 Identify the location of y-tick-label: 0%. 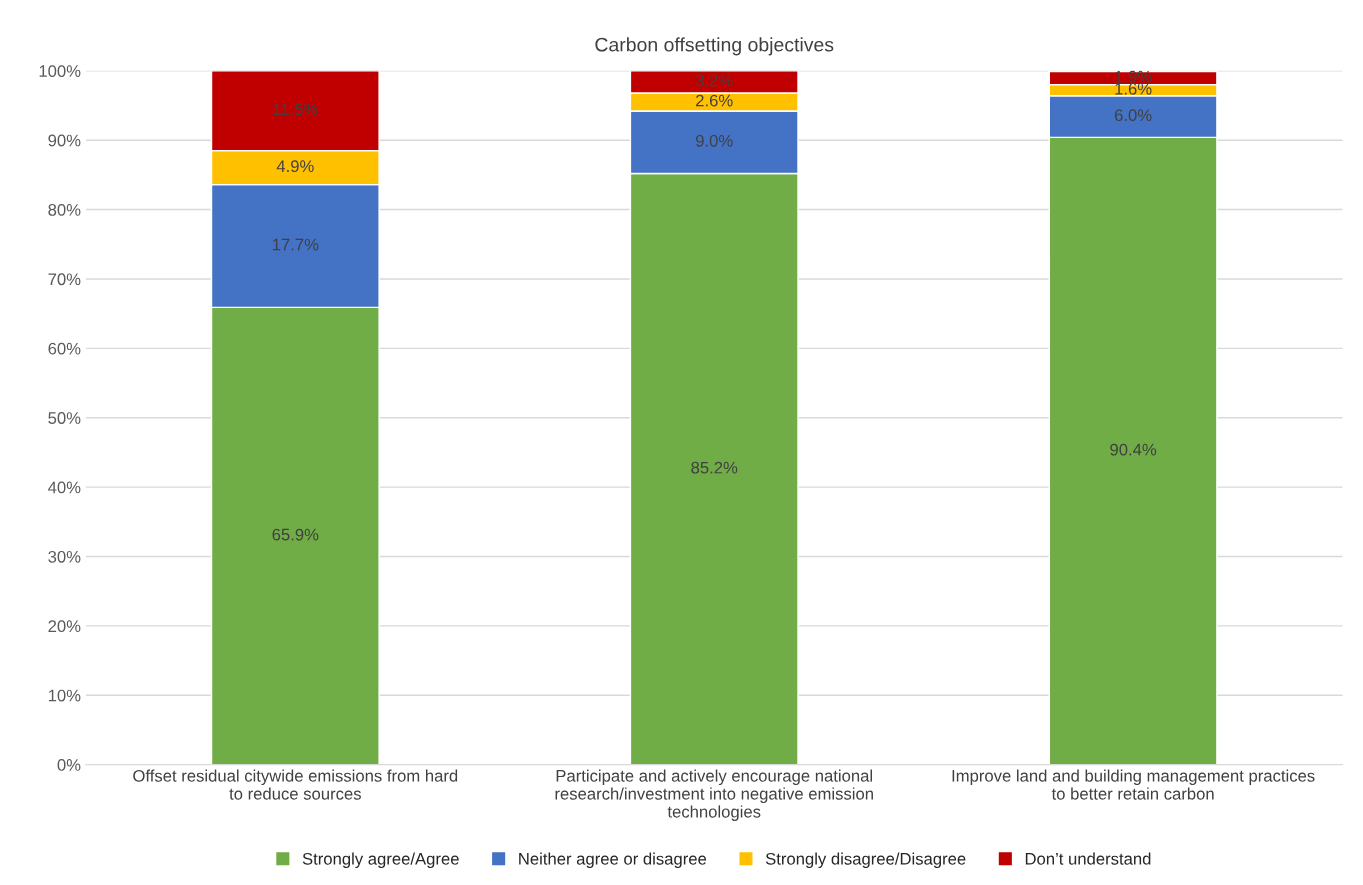
(69, 765).